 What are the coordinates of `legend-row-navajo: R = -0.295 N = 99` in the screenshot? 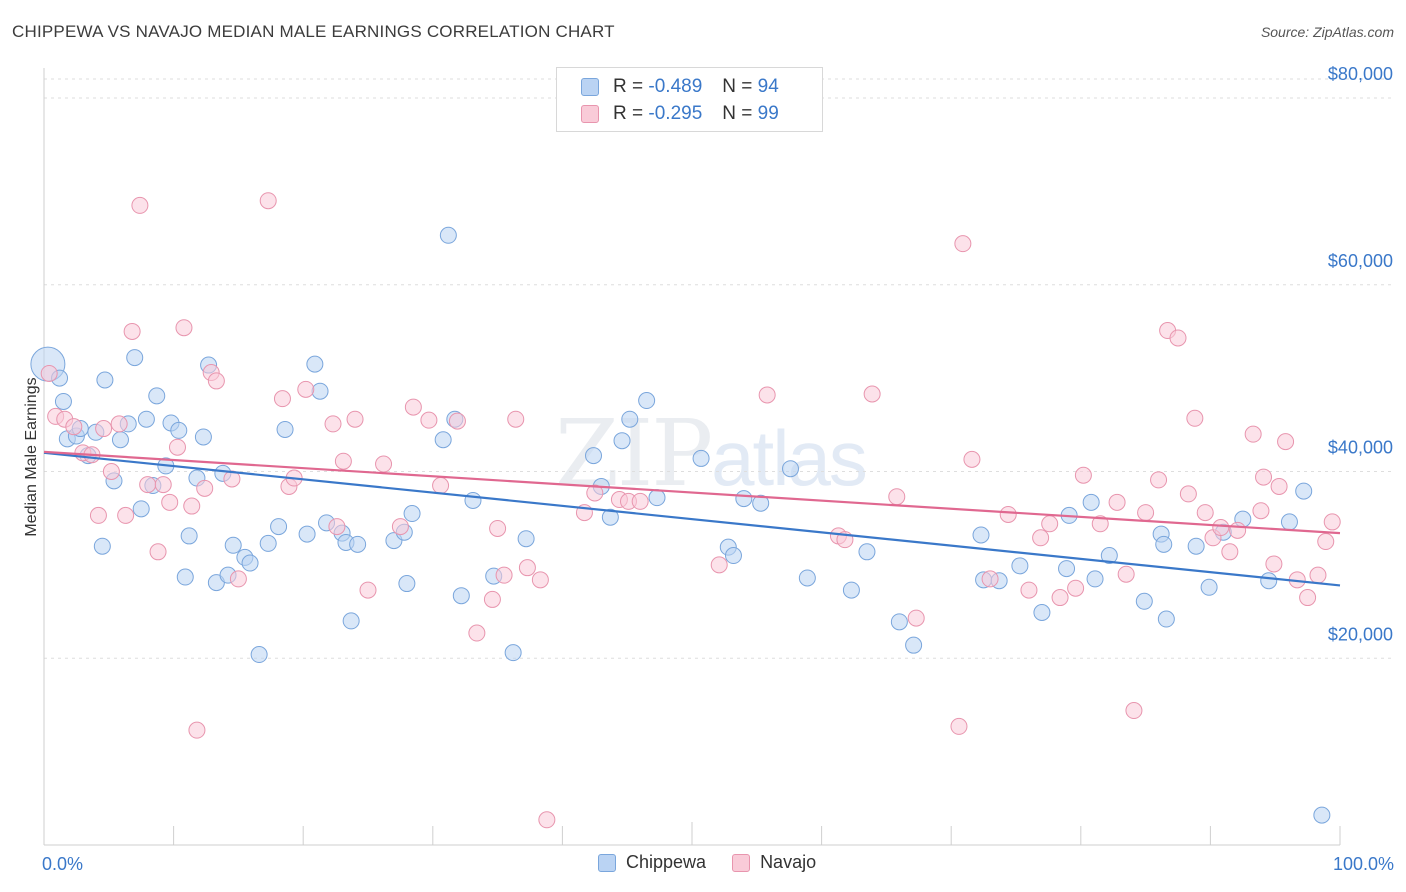 It's located at (680, 114).